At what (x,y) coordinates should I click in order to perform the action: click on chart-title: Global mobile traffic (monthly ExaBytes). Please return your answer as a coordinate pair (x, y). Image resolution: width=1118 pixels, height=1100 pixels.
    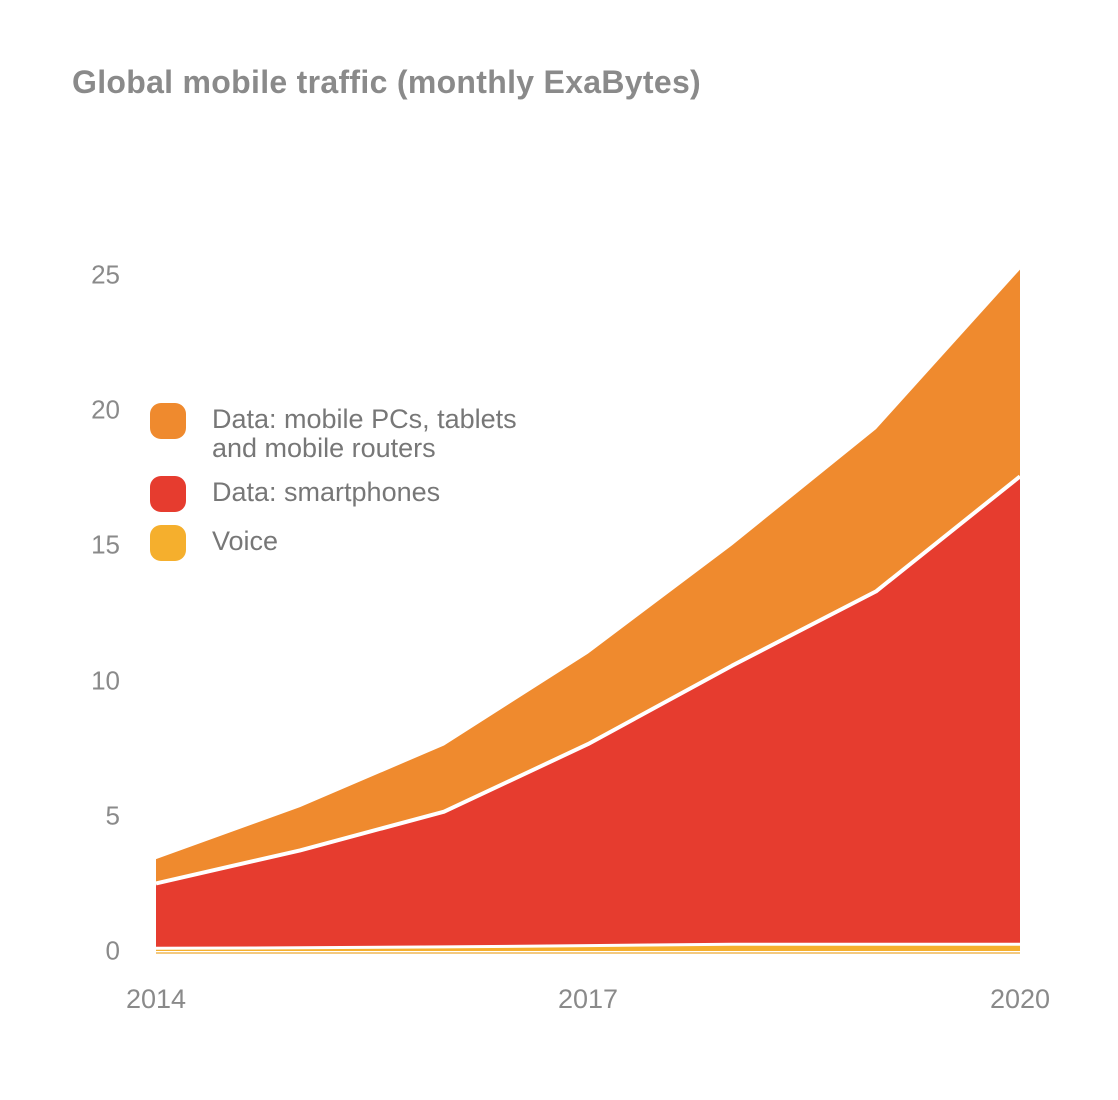
    Looking at the image, I should click on (386, 82).